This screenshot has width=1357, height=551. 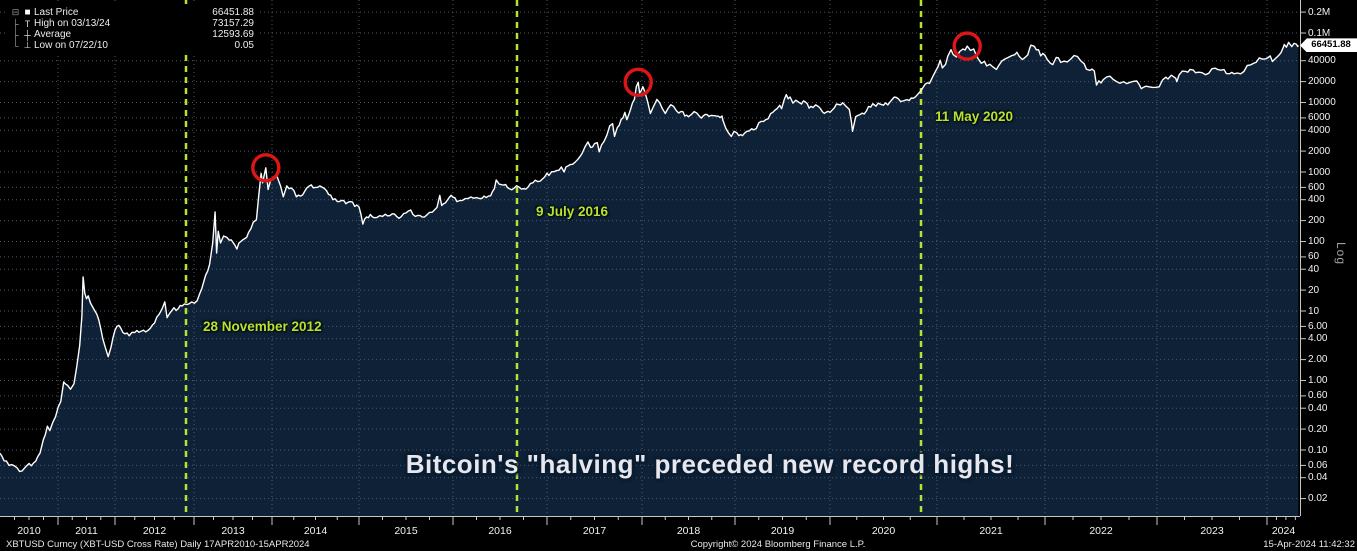 I want to click on y-axis-tick-label: 2.00, so click(x=1318, y=360).